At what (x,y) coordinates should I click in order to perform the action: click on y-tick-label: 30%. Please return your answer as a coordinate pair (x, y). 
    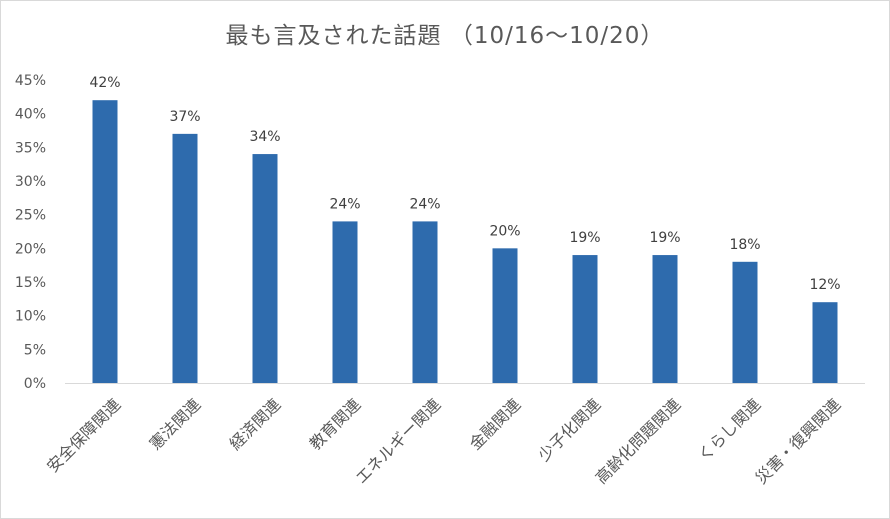
    Looking at the image, I should click on (30, 182).